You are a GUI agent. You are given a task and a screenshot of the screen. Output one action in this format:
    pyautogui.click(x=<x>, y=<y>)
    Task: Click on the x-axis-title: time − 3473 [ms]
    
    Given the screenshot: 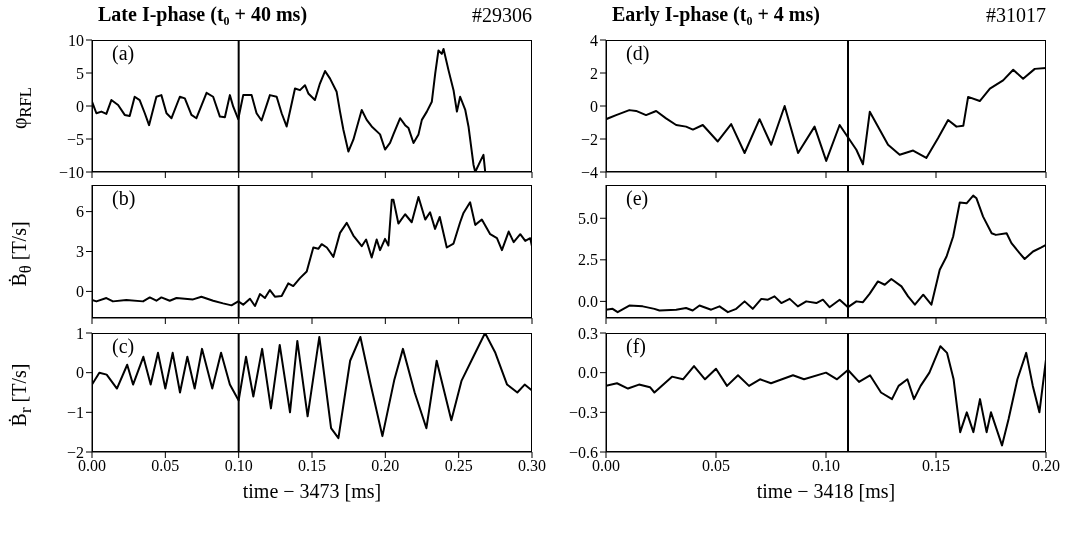 What is the action you would take?
    pyautogui.click(x=312, y=491)
    